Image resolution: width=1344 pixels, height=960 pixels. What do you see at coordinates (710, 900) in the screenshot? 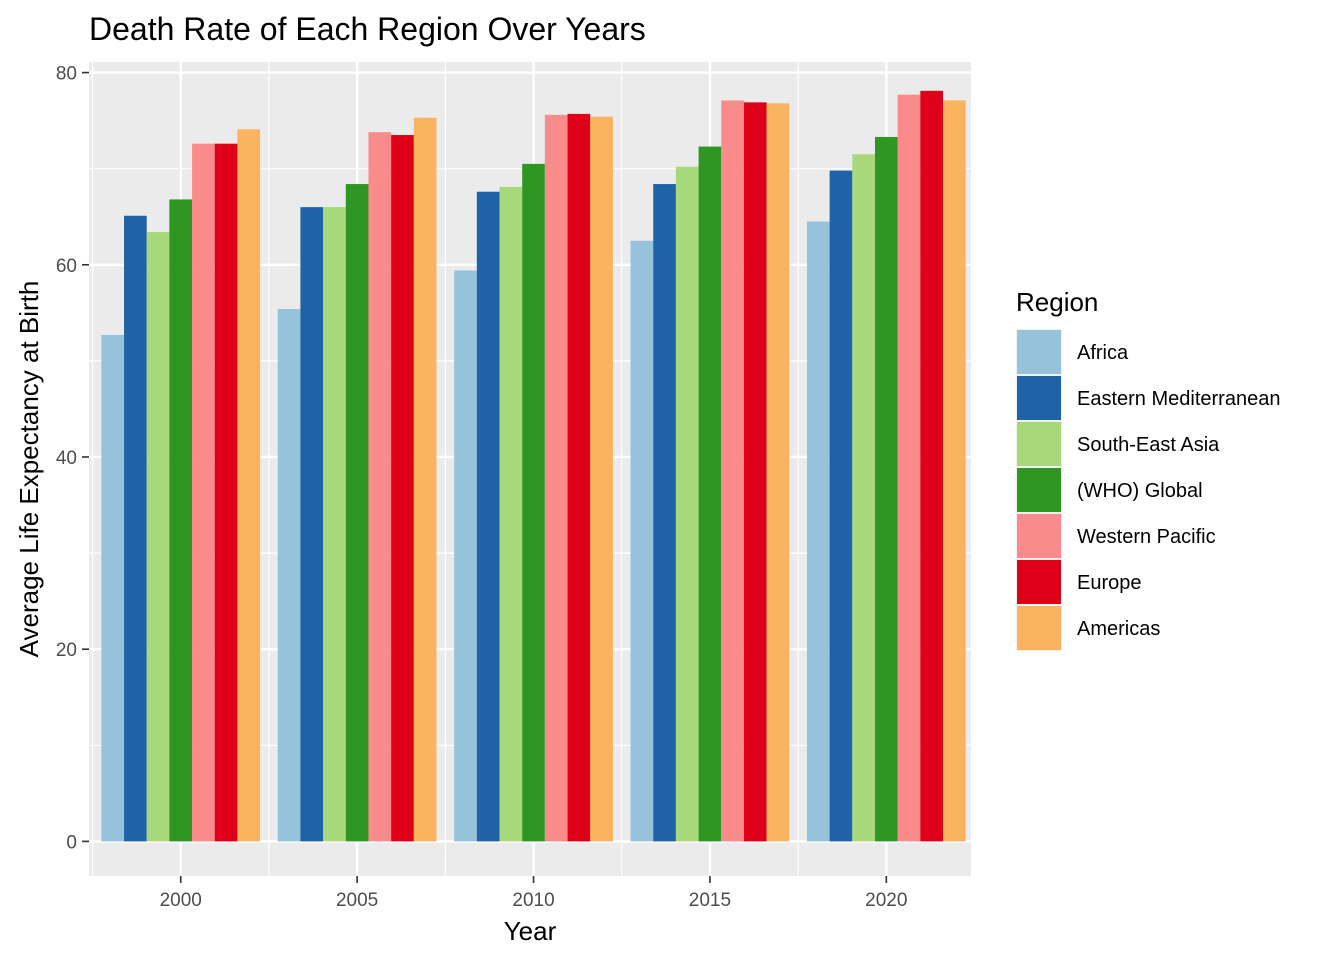
I see `x-tick-label: 2015` at bounding box center [710, 900].